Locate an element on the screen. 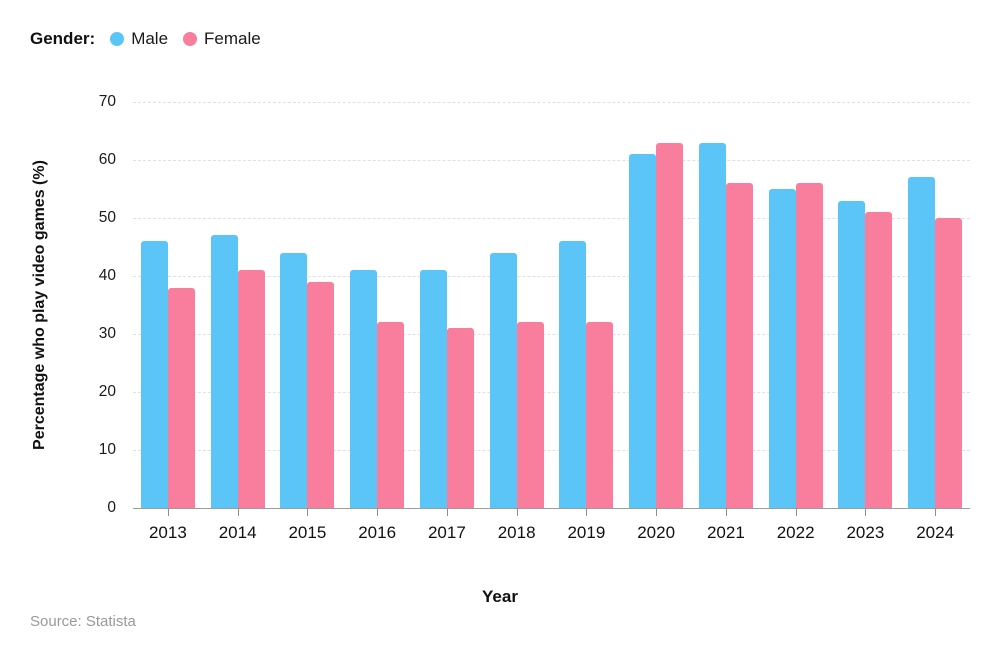 The width and height of the screenshot is (1000, 660). x-tick-2022 is located at coordinates (796, 512).